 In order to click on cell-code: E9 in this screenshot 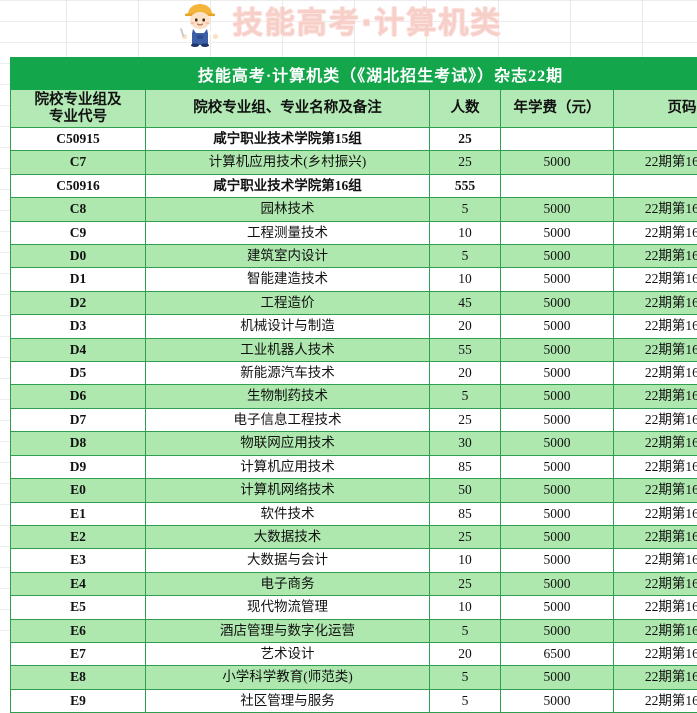, I will do `click(78, 700)`.